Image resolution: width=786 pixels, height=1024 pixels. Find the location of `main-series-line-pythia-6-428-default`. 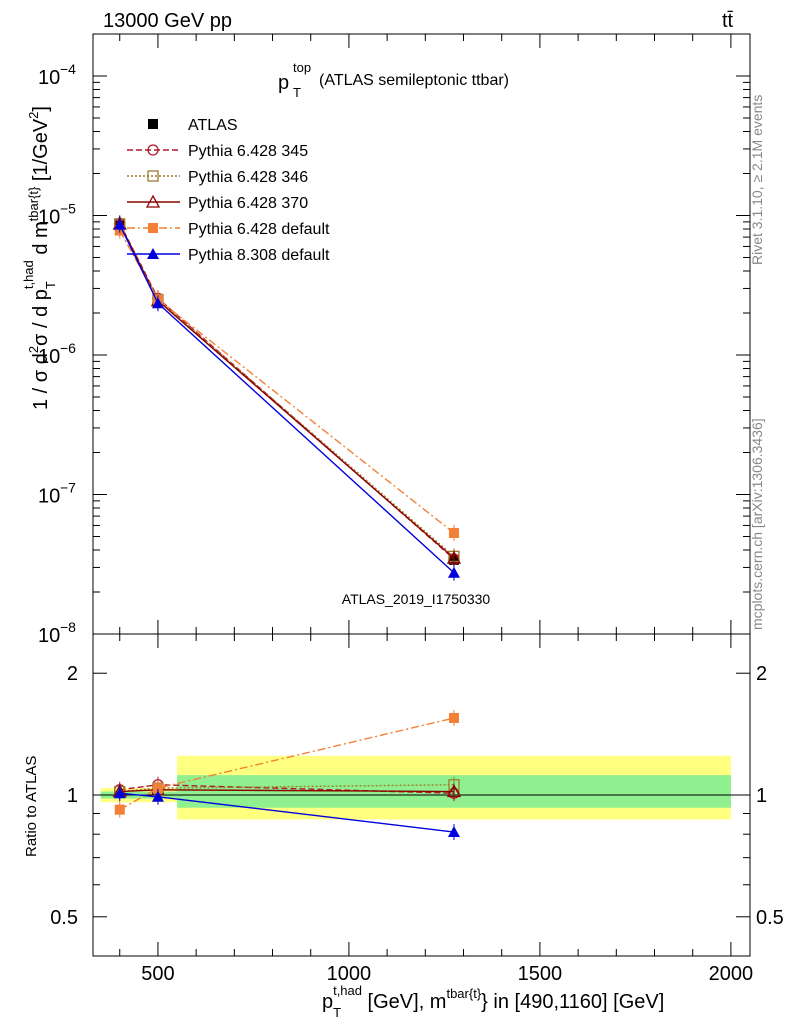

main-series-line-pythia-6-428-default is located at coordinates (287, 382).